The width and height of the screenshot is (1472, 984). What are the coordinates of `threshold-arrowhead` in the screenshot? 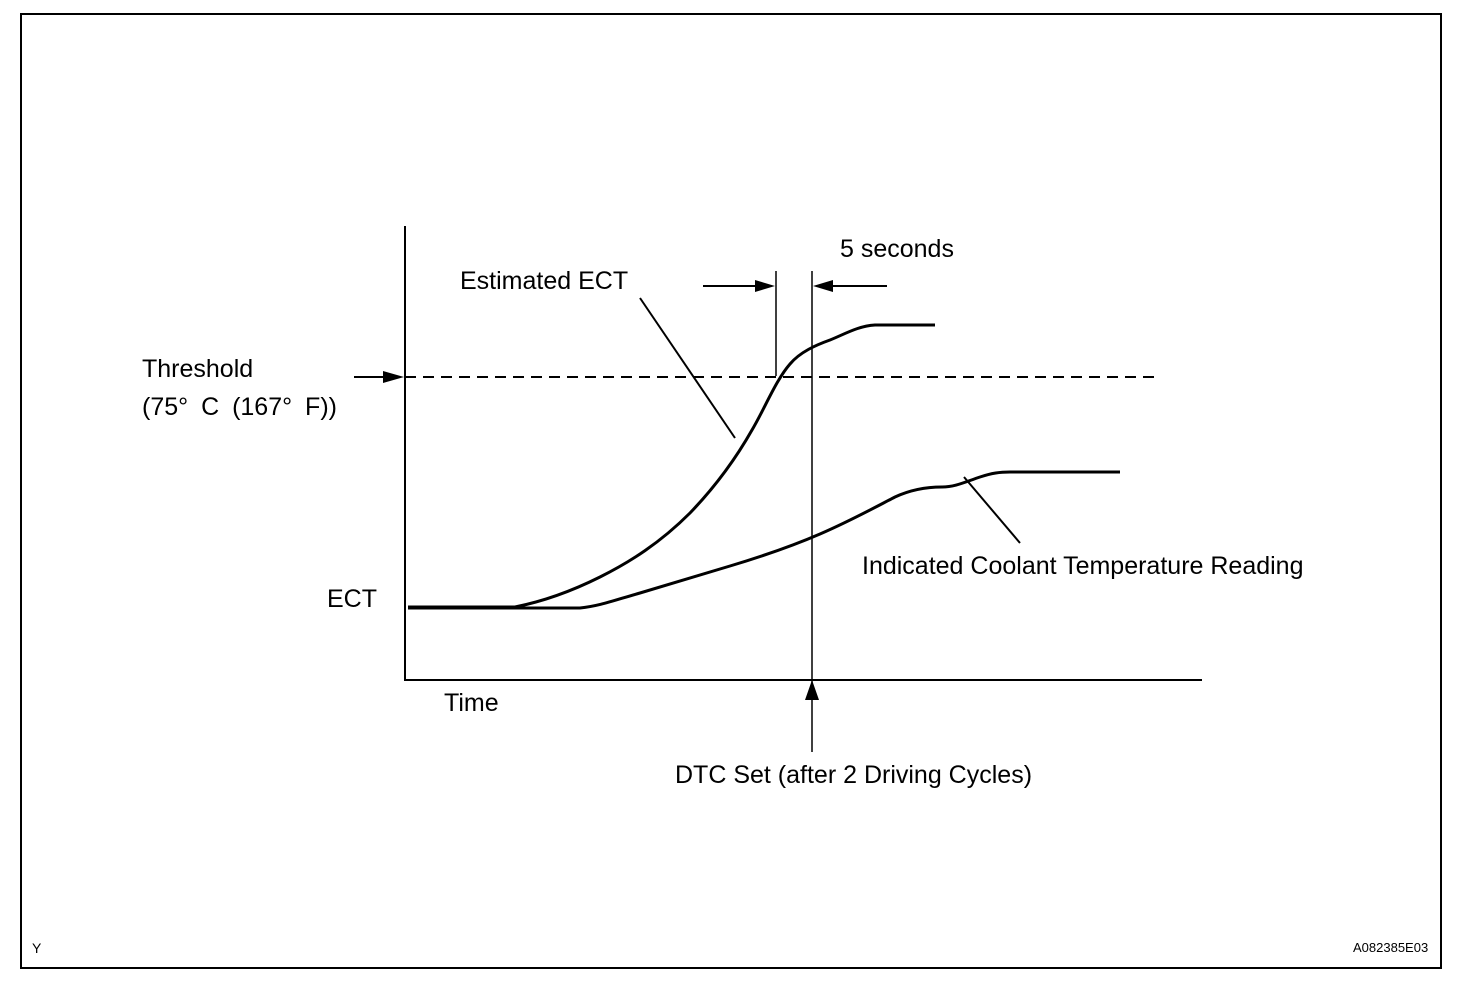 It's located at (393, 377).